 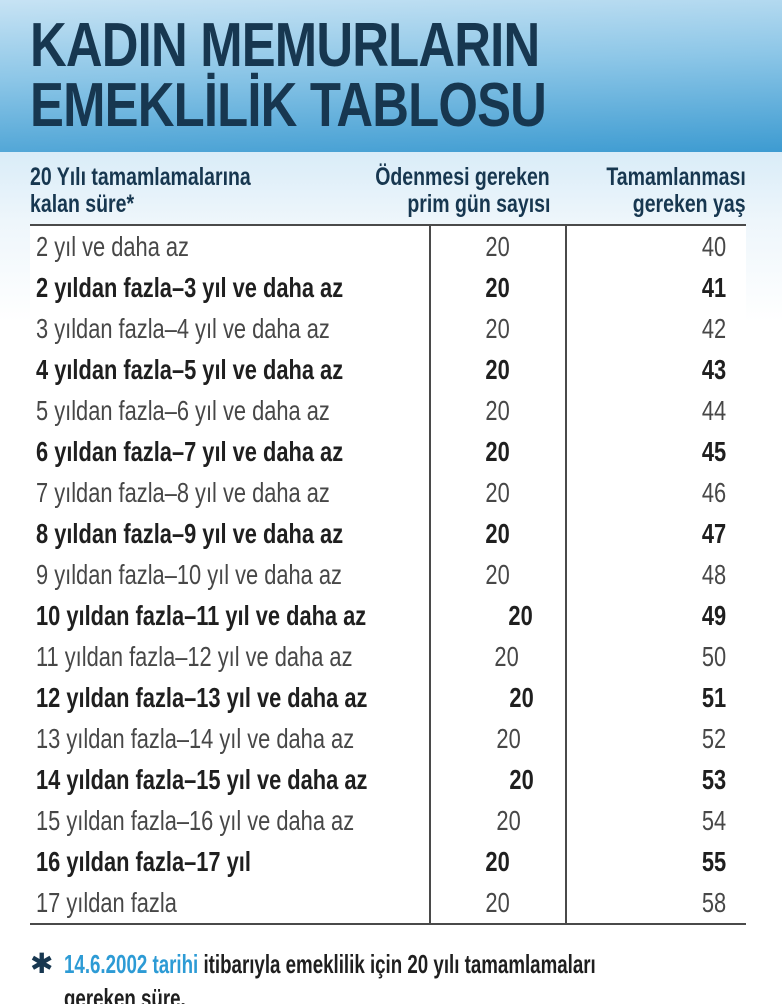 I want to click on col-header-kalan-sure: 20 Yılı tamamlamalarına kalan süre*, so click(x=175, y=191).